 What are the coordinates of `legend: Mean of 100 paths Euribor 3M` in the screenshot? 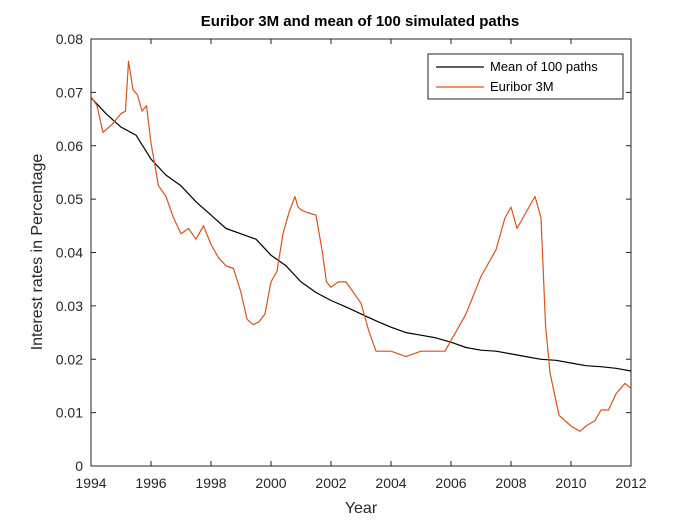 It's located at (525, 76).